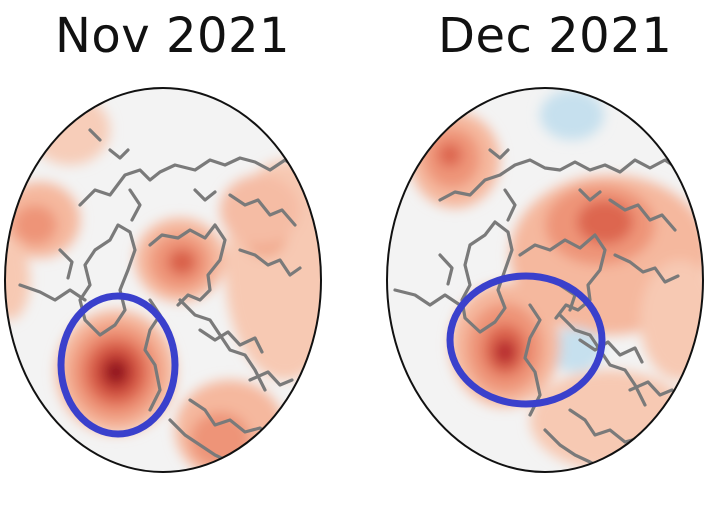 Image resolution: width=718 pixels, height=522 pixels. Describe the element at coordinates (555, 36) in the screenshot. I see `panel-title-dec-2021: Dec 2021` at that location.